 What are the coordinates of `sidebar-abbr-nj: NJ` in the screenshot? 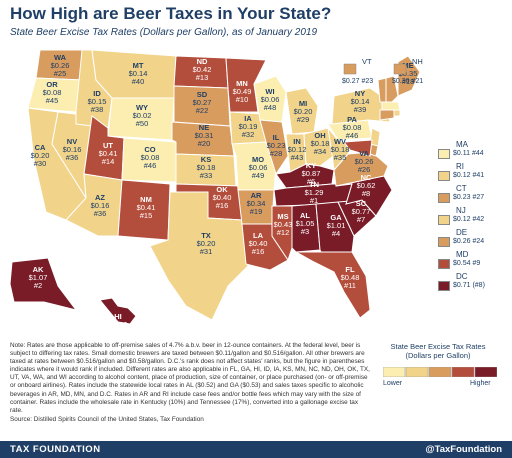 It's located at (461, 210).